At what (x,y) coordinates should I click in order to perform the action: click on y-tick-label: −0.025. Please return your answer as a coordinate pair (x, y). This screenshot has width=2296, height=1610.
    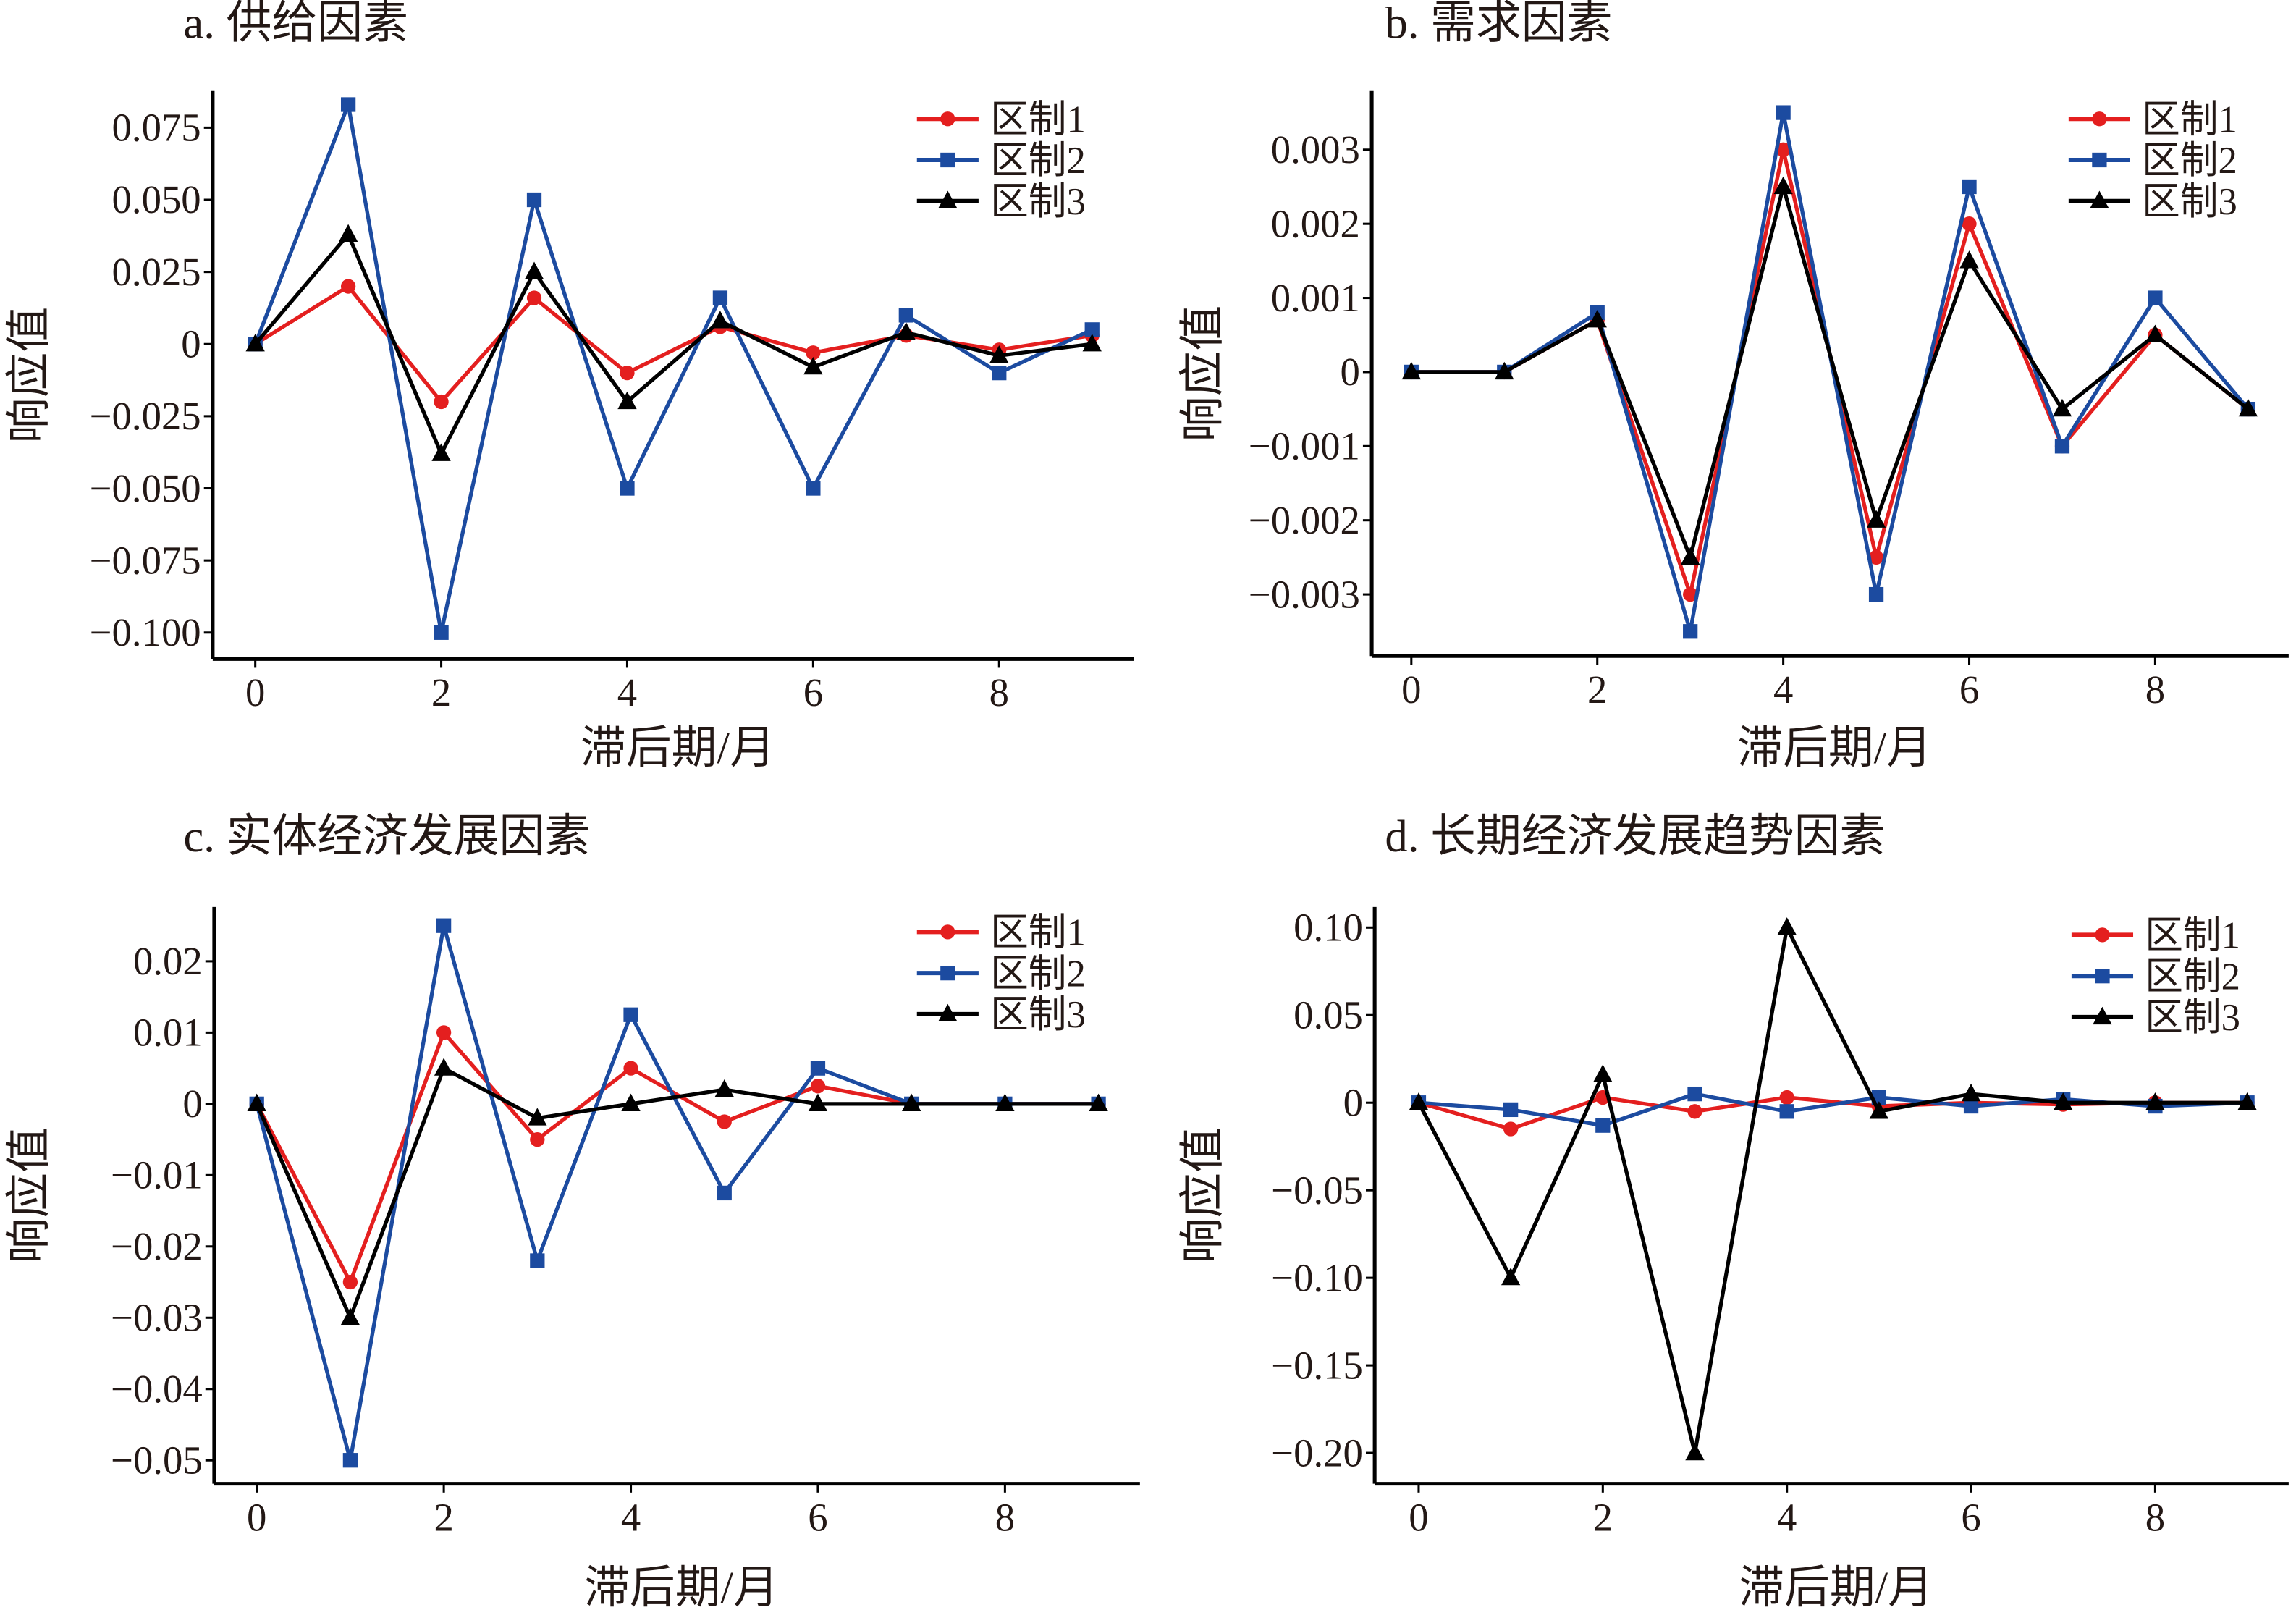
    Looking at the image, I should click on (145, 416).